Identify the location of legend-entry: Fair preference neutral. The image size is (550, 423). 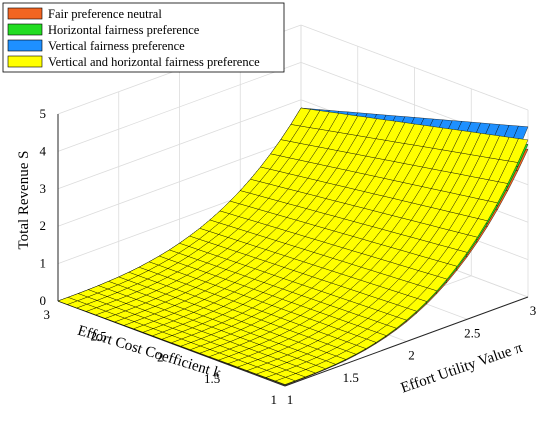
(84, 14).